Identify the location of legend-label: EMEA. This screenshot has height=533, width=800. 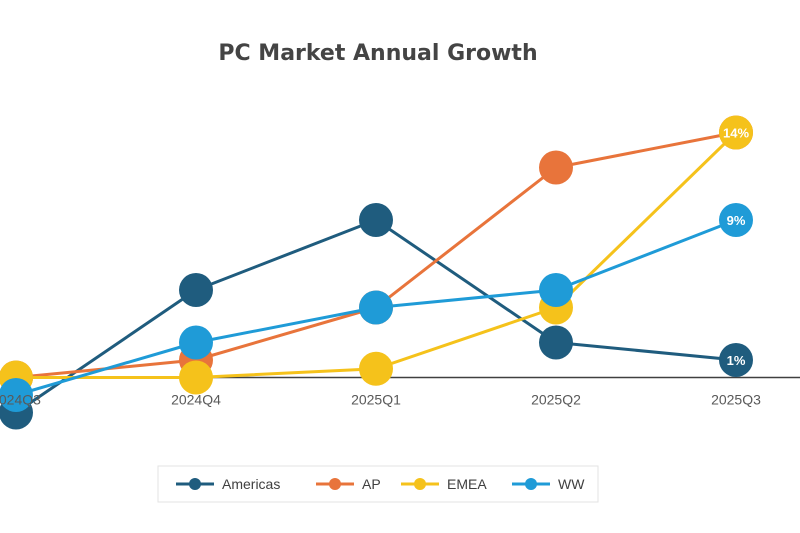
(467, 484).